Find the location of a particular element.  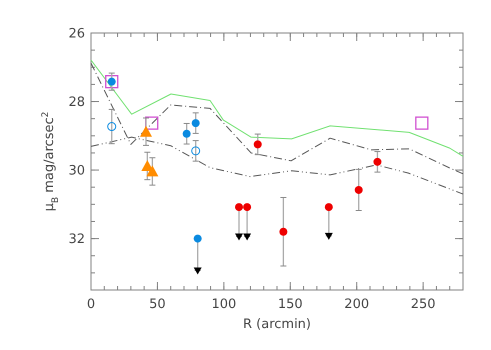

x-tick-label: 50 is located at coordinates (157, 304).